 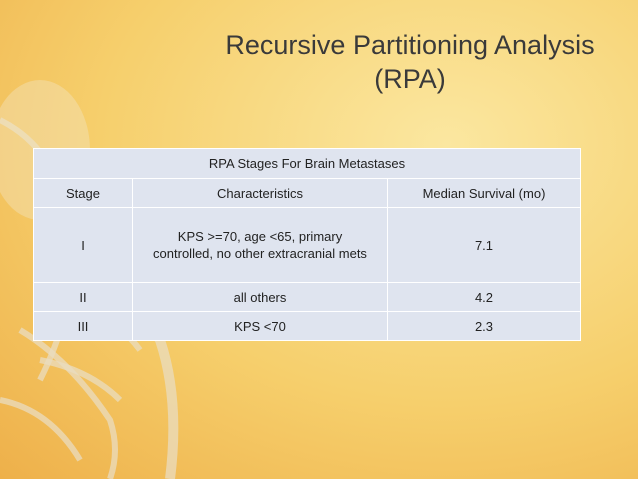 What do you see at coordinates (484, 245) in the screenshot?
I see `cell: 7.1` at bounding box center [484, 245].